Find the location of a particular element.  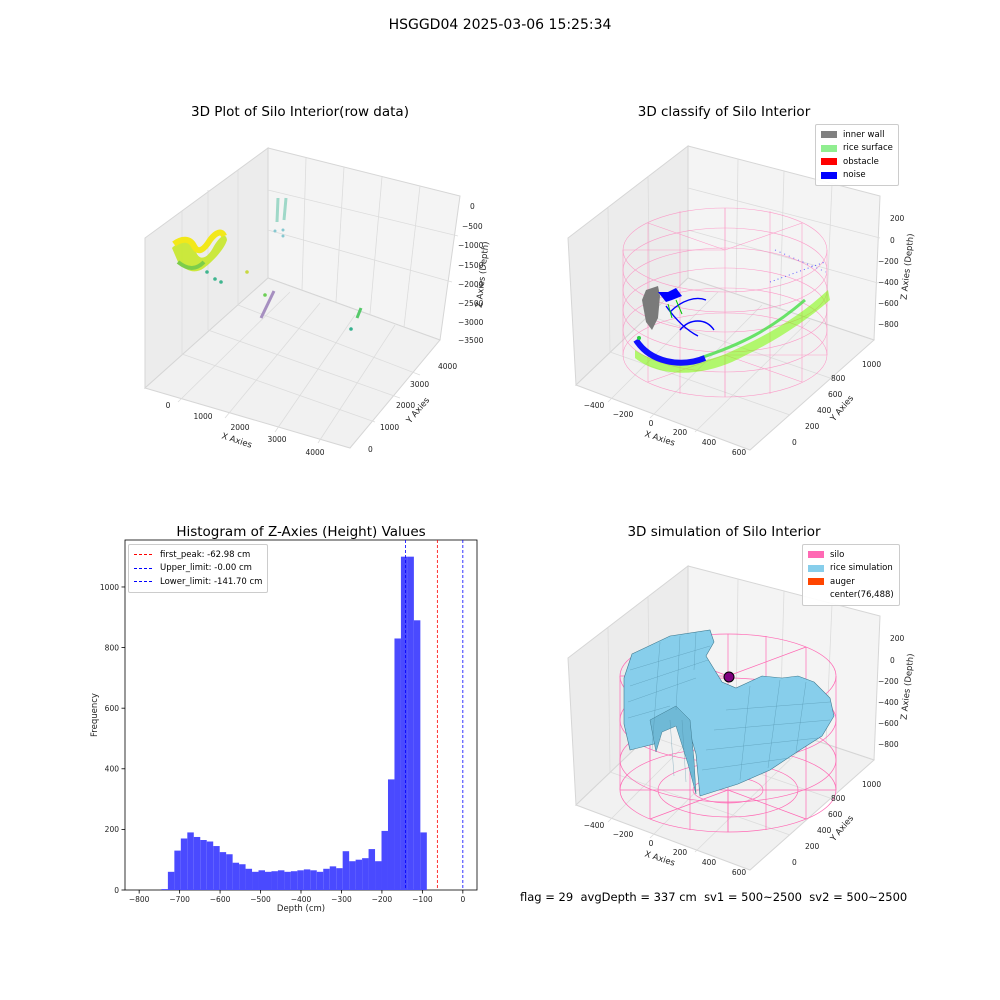

raw-z-label: Z Axies (Depth) is located at coordinates (483, 274).